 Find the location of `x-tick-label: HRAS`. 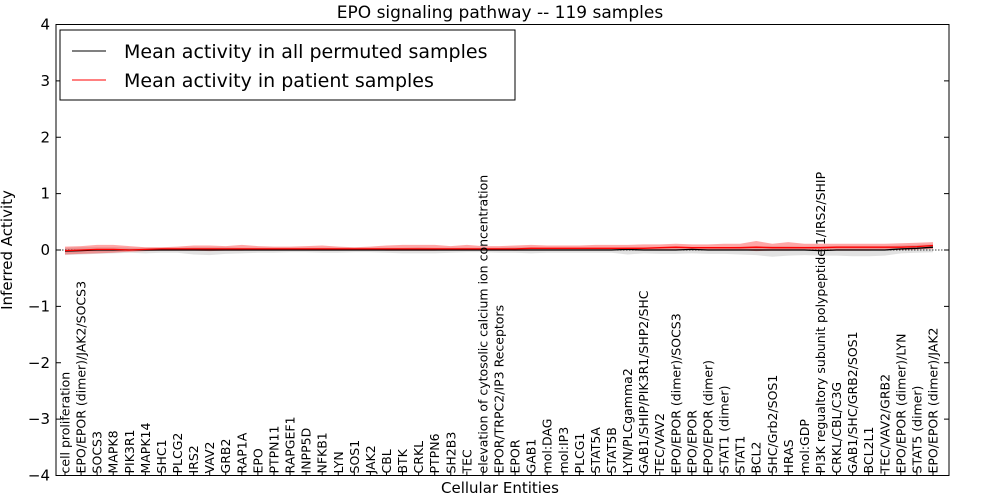

x-tick-label: HRAS is located at coordinates (788, 456).